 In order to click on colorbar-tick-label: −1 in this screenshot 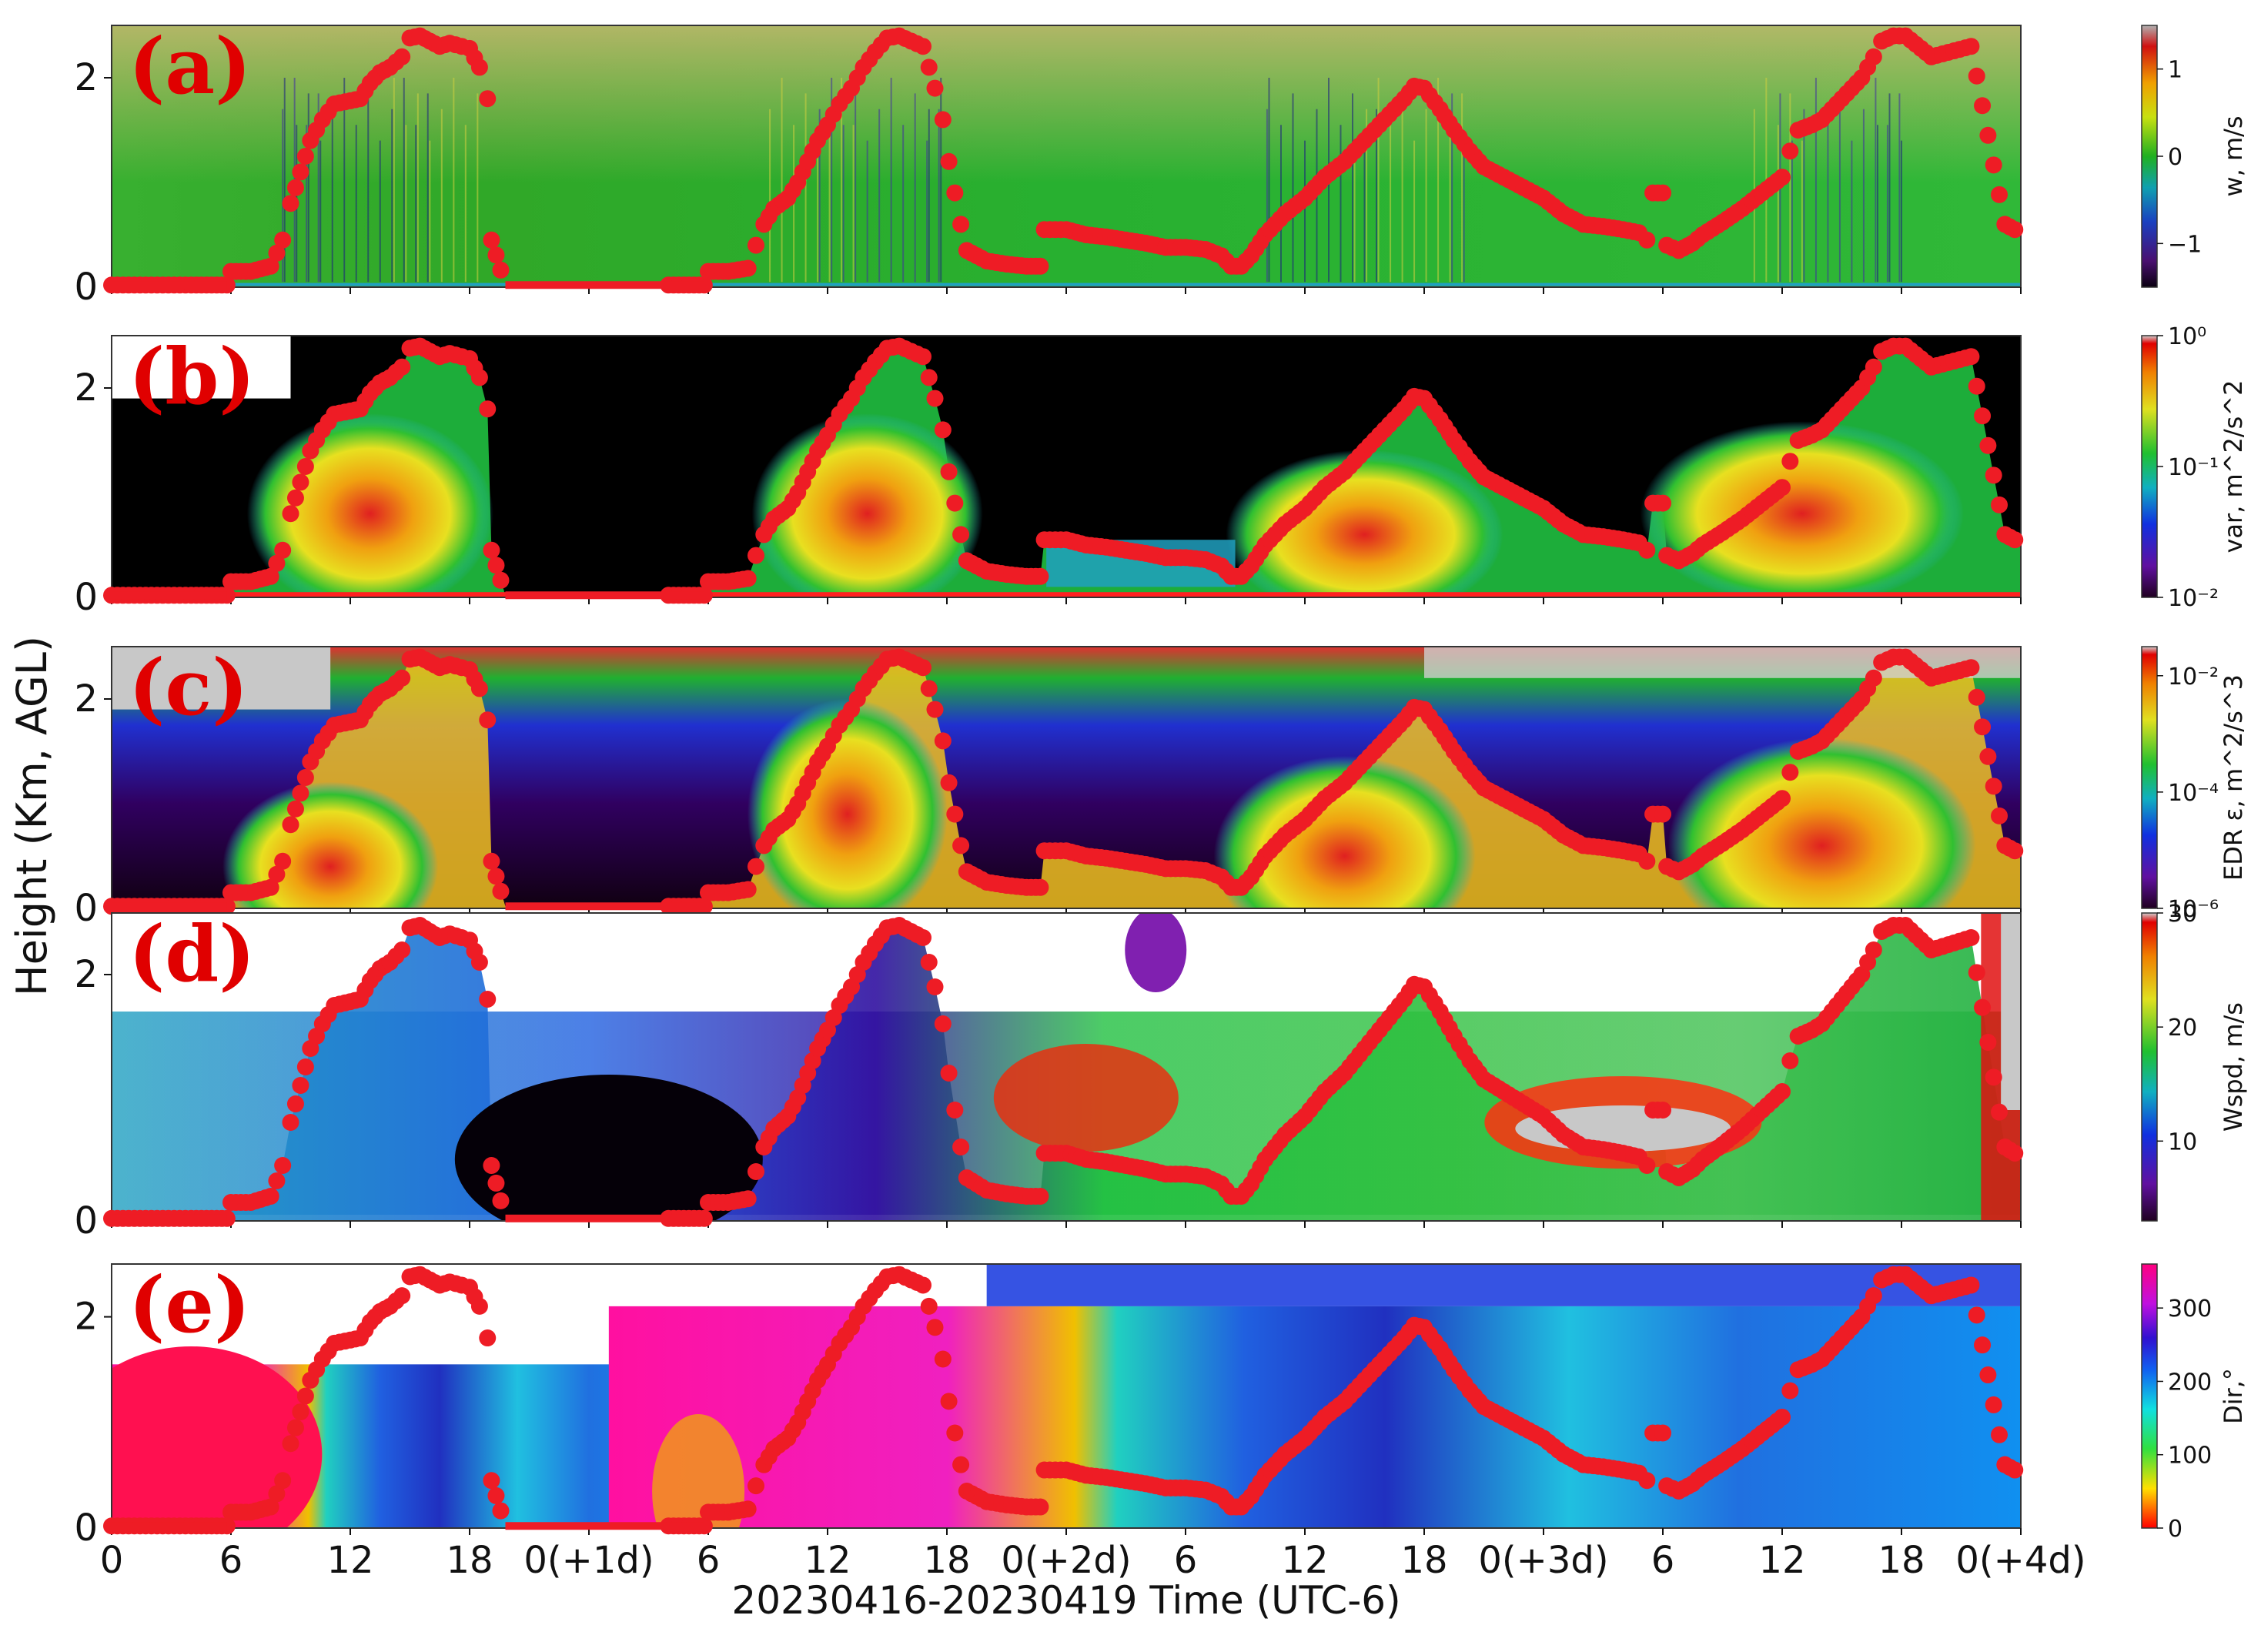, I will do `click(2185, 244)`.